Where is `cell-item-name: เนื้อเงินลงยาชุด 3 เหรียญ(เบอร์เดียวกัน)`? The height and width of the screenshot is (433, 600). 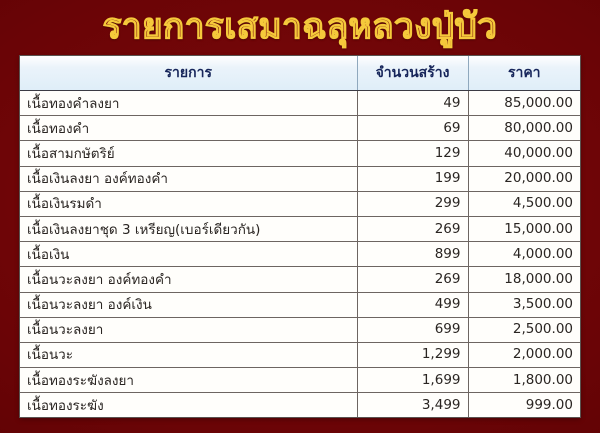 cell-item-name: เนื้อเงินลงยาชุด 3 เหรียญ(เบอร์เดียวกัน) is located at coordinates (189, 229).